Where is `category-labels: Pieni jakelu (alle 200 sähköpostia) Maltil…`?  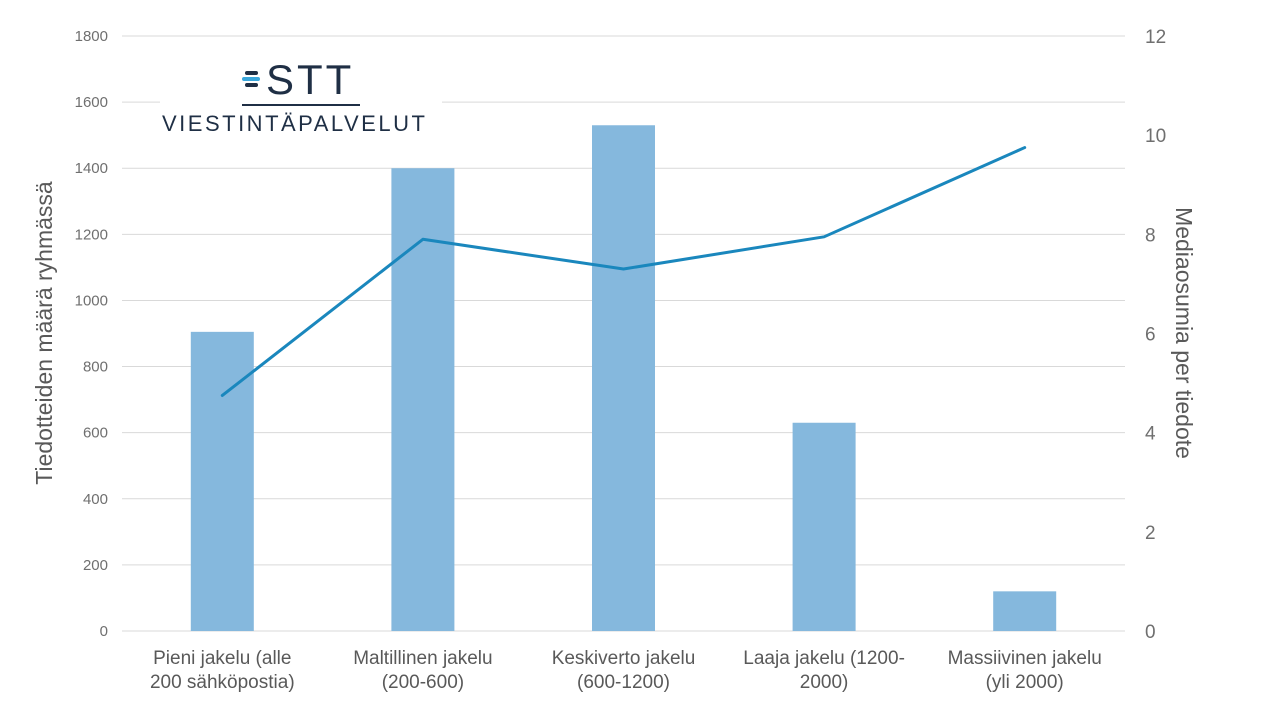 category-labels: Pieni jakelu (alle 200 sähköpostia) Maltil… is located at coordinates (626, 670).